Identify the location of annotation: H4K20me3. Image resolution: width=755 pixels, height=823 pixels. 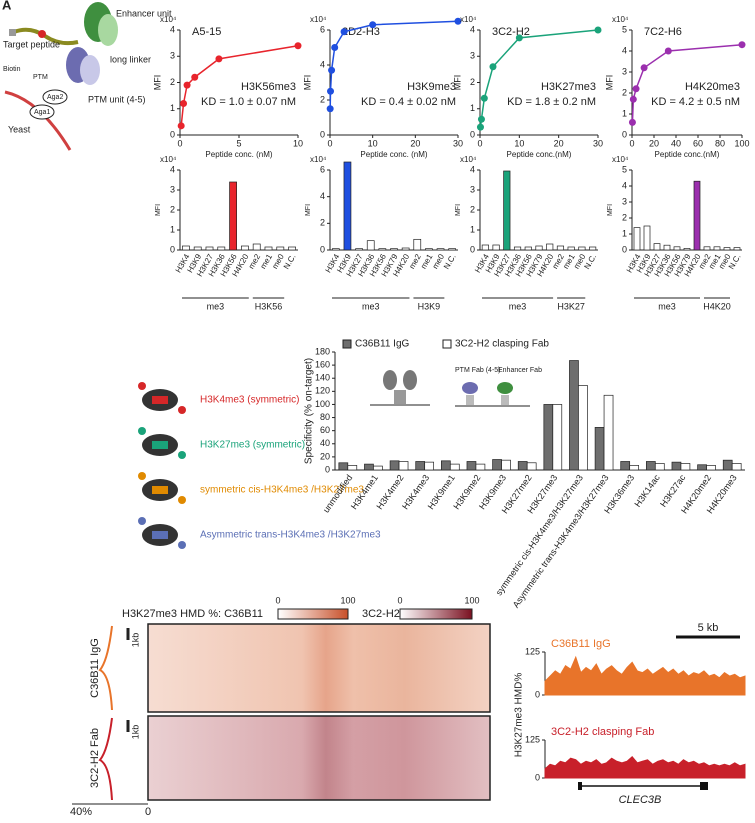
(712, 87).